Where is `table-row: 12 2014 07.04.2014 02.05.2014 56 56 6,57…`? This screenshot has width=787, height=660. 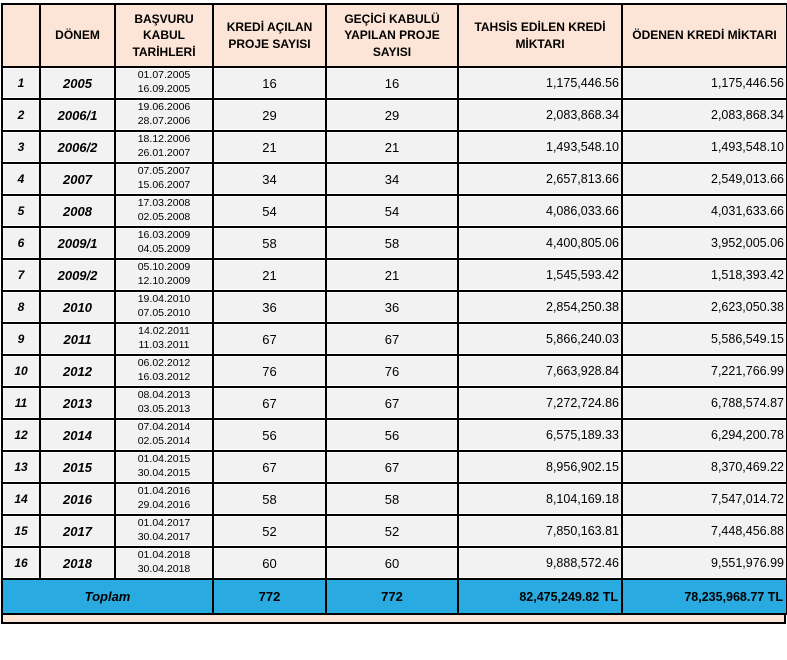 table-row: 12 2014 07.04.2014 02.05.2014 56 56 6,57… is located at coordinates (394, 435).